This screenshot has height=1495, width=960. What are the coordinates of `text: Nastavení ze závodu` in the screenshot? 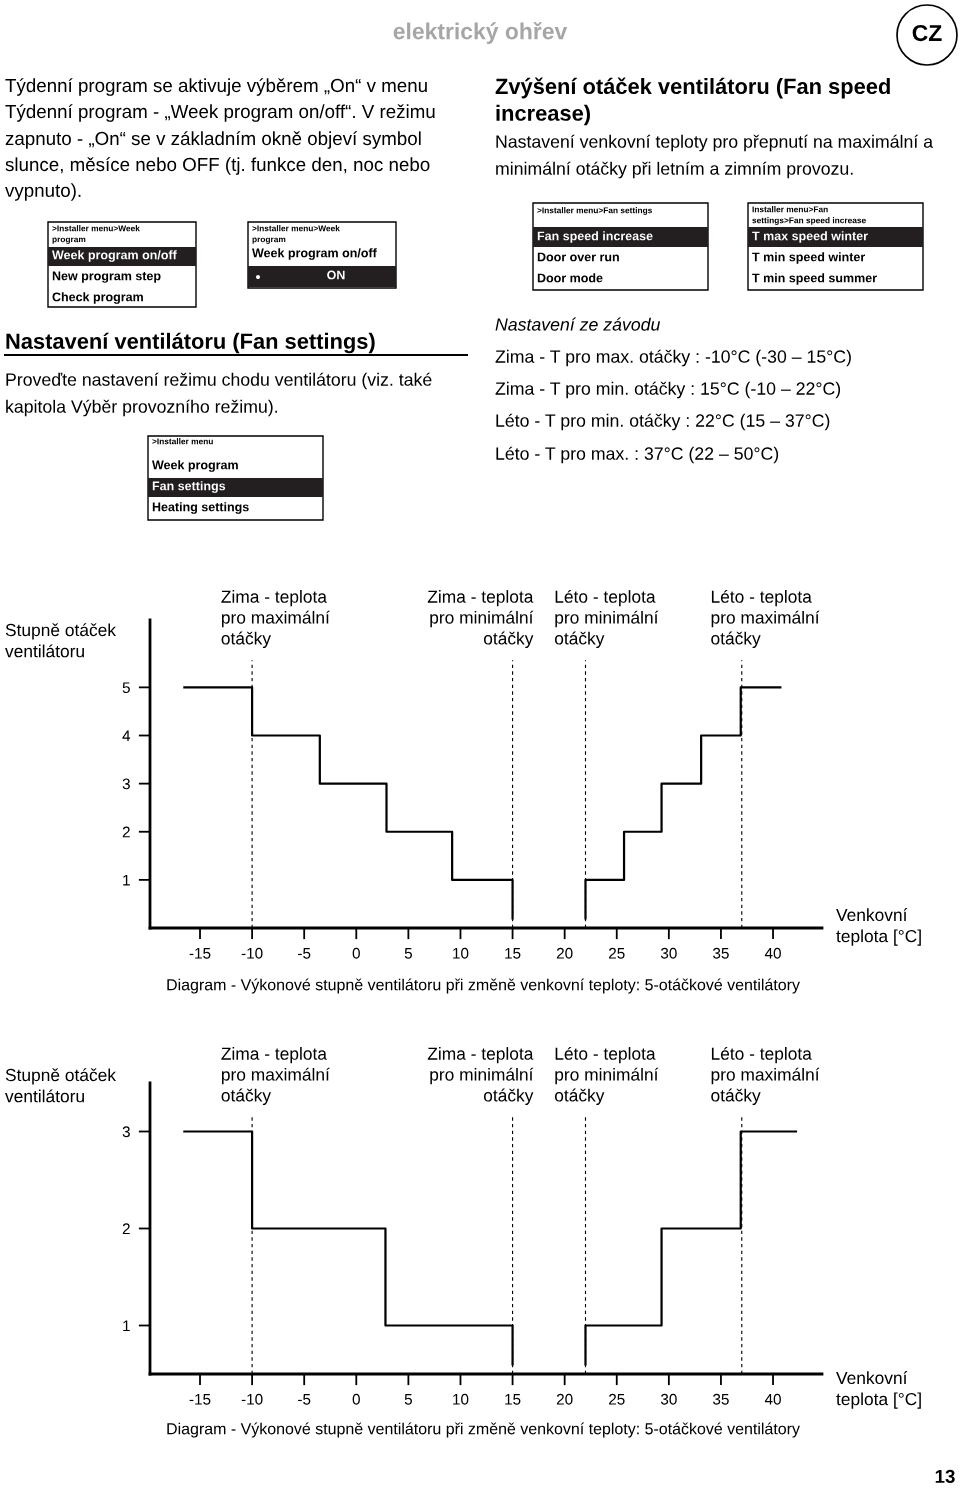 It's located at (578, 324).